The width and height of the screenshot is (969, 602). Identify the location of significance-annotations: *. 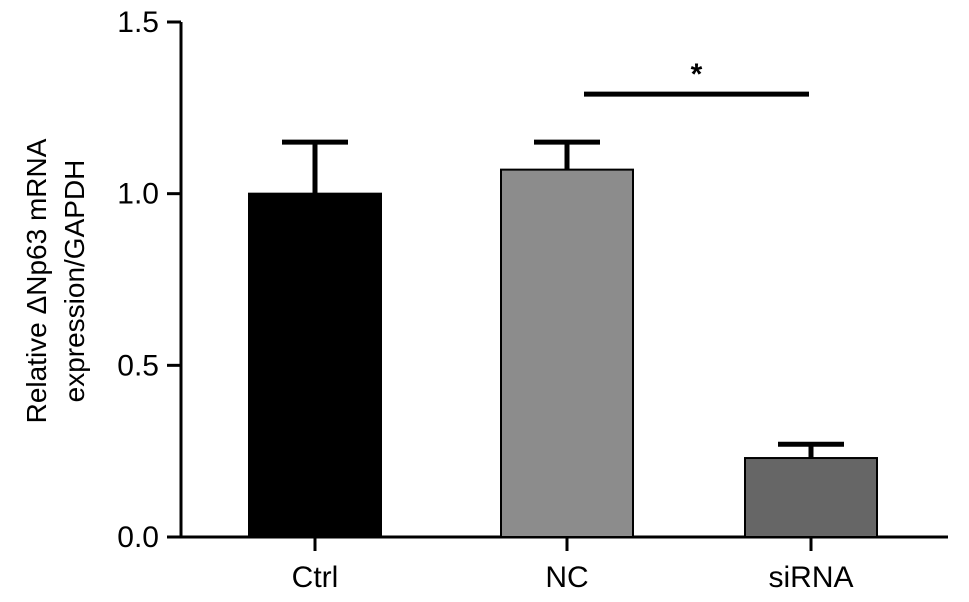
(696, 77).